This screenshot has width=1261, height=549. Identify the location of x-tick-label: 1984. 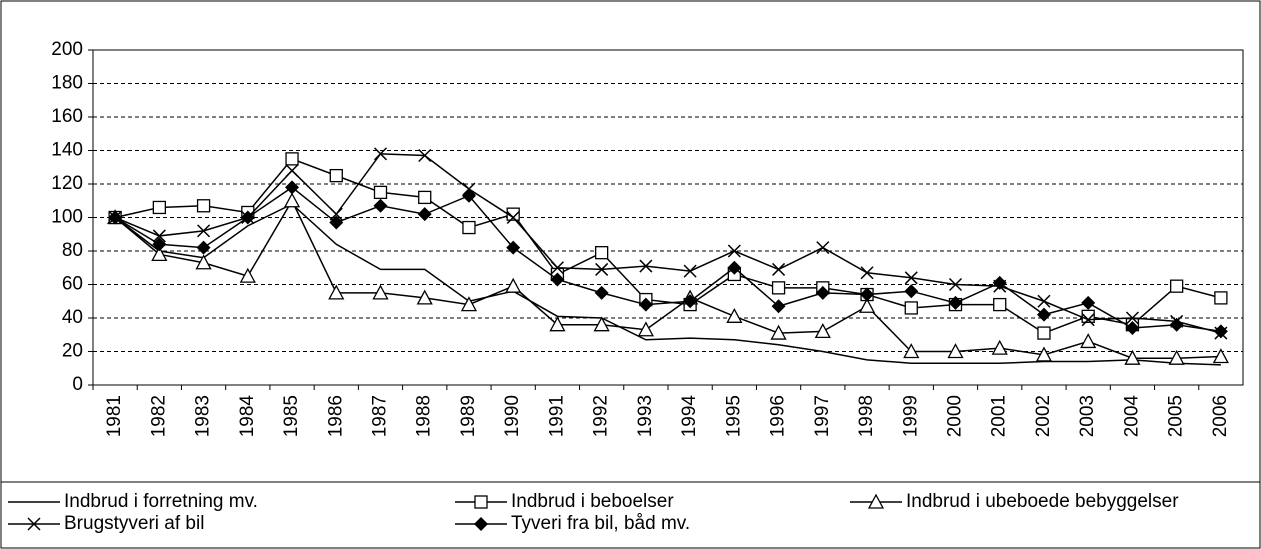
(247, 416).